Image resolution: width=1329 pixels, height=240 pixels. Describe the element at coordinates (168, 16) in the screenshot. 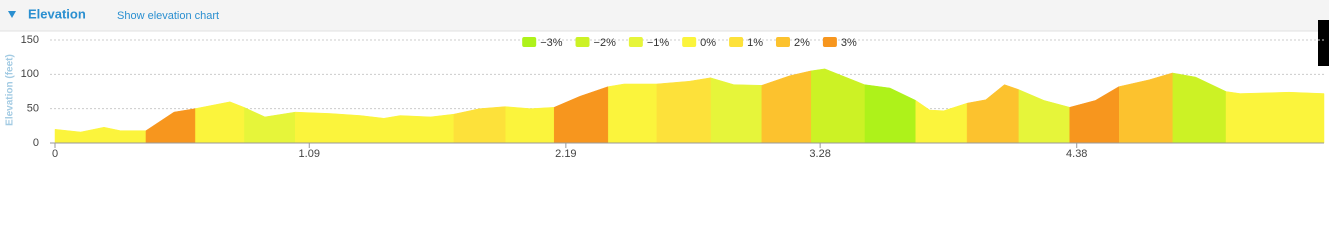

I see `header-link: Show elevation chart` at that location.